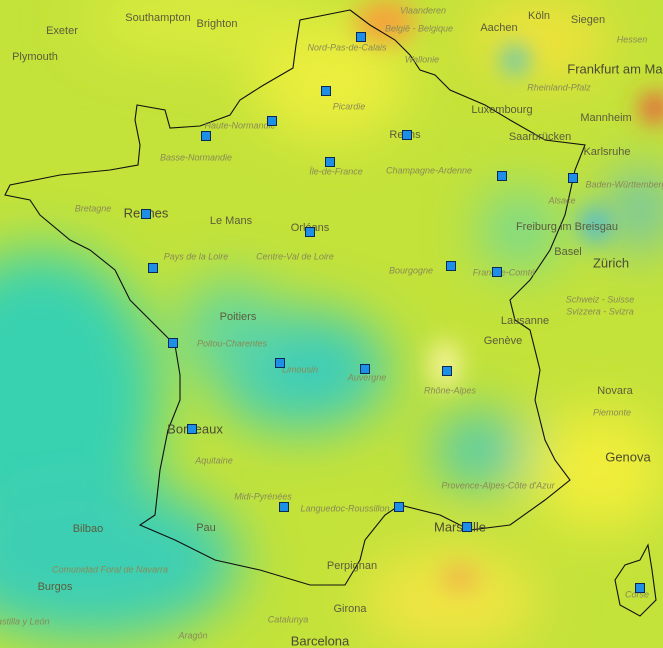 The image size is (663, 648). Describe the element at coordinates (423, 10) in the screenshot. I see `region-label: Vlaanderen` at that location.